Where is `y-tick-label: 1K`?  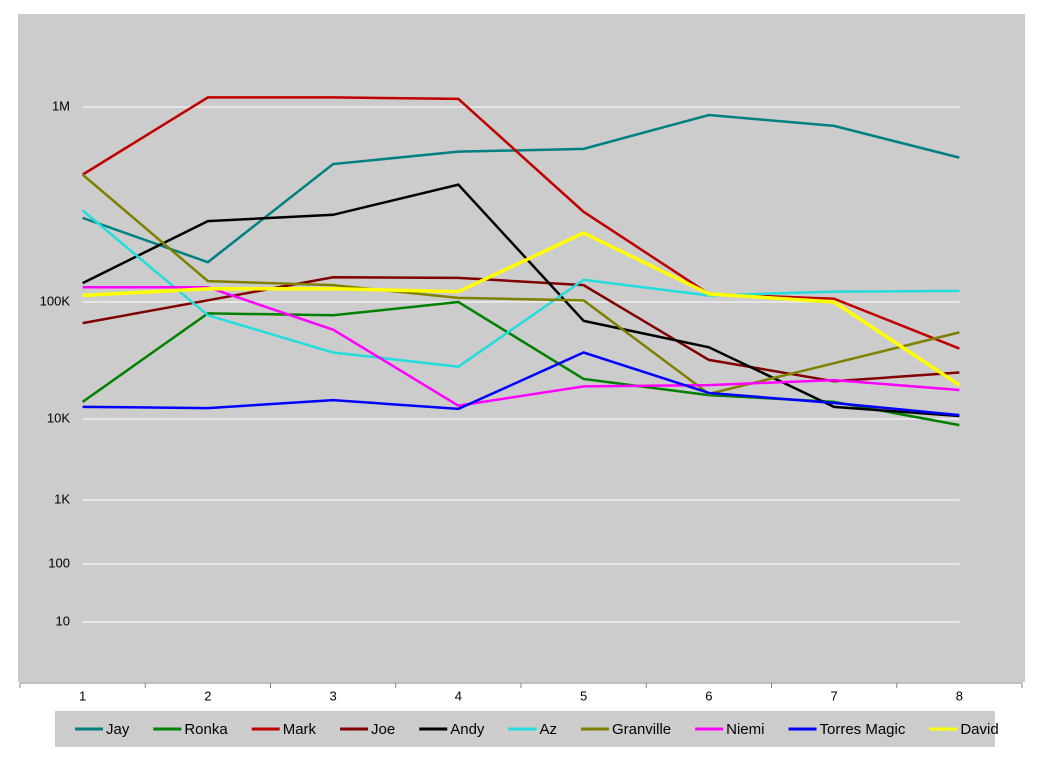 y-tick-label: 1K is located at coordinates (62, 498).